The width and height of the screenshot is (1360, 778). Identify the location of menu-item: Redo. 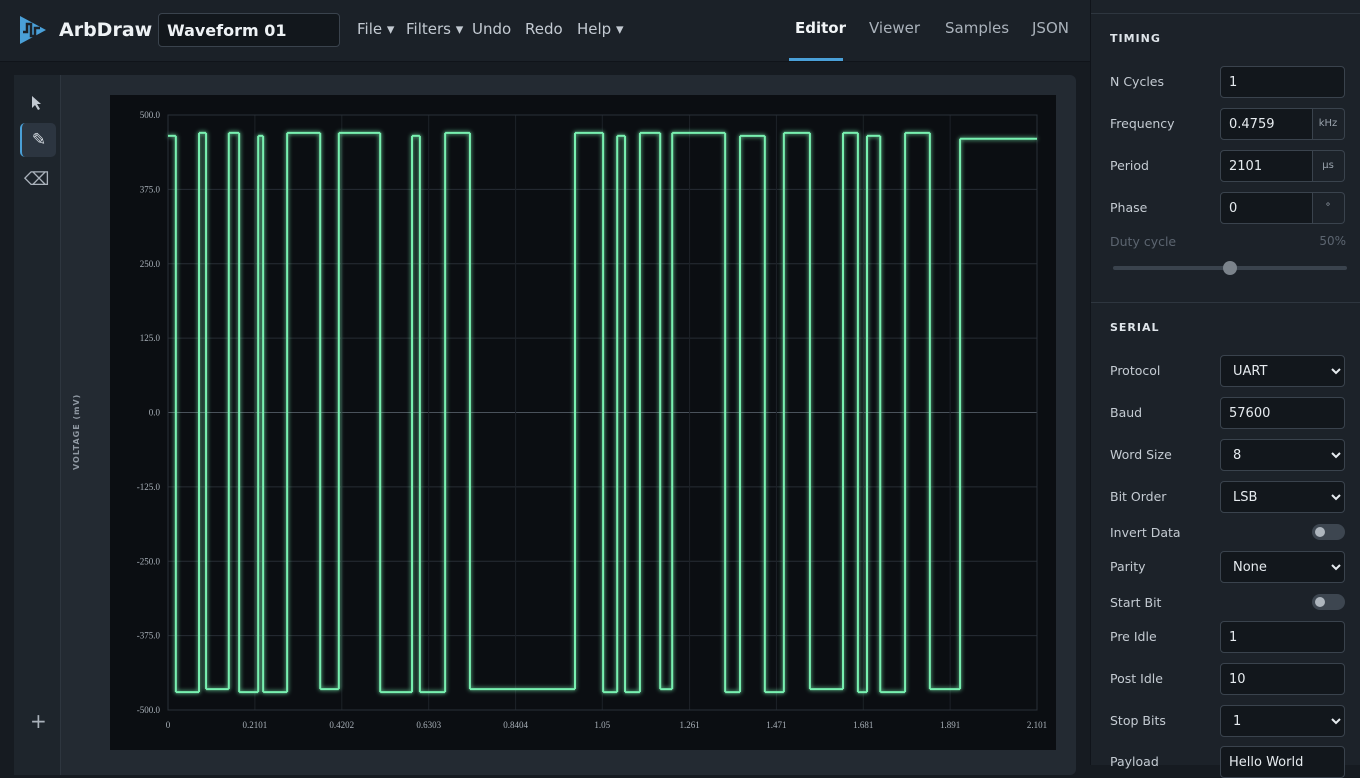
(544, 29).